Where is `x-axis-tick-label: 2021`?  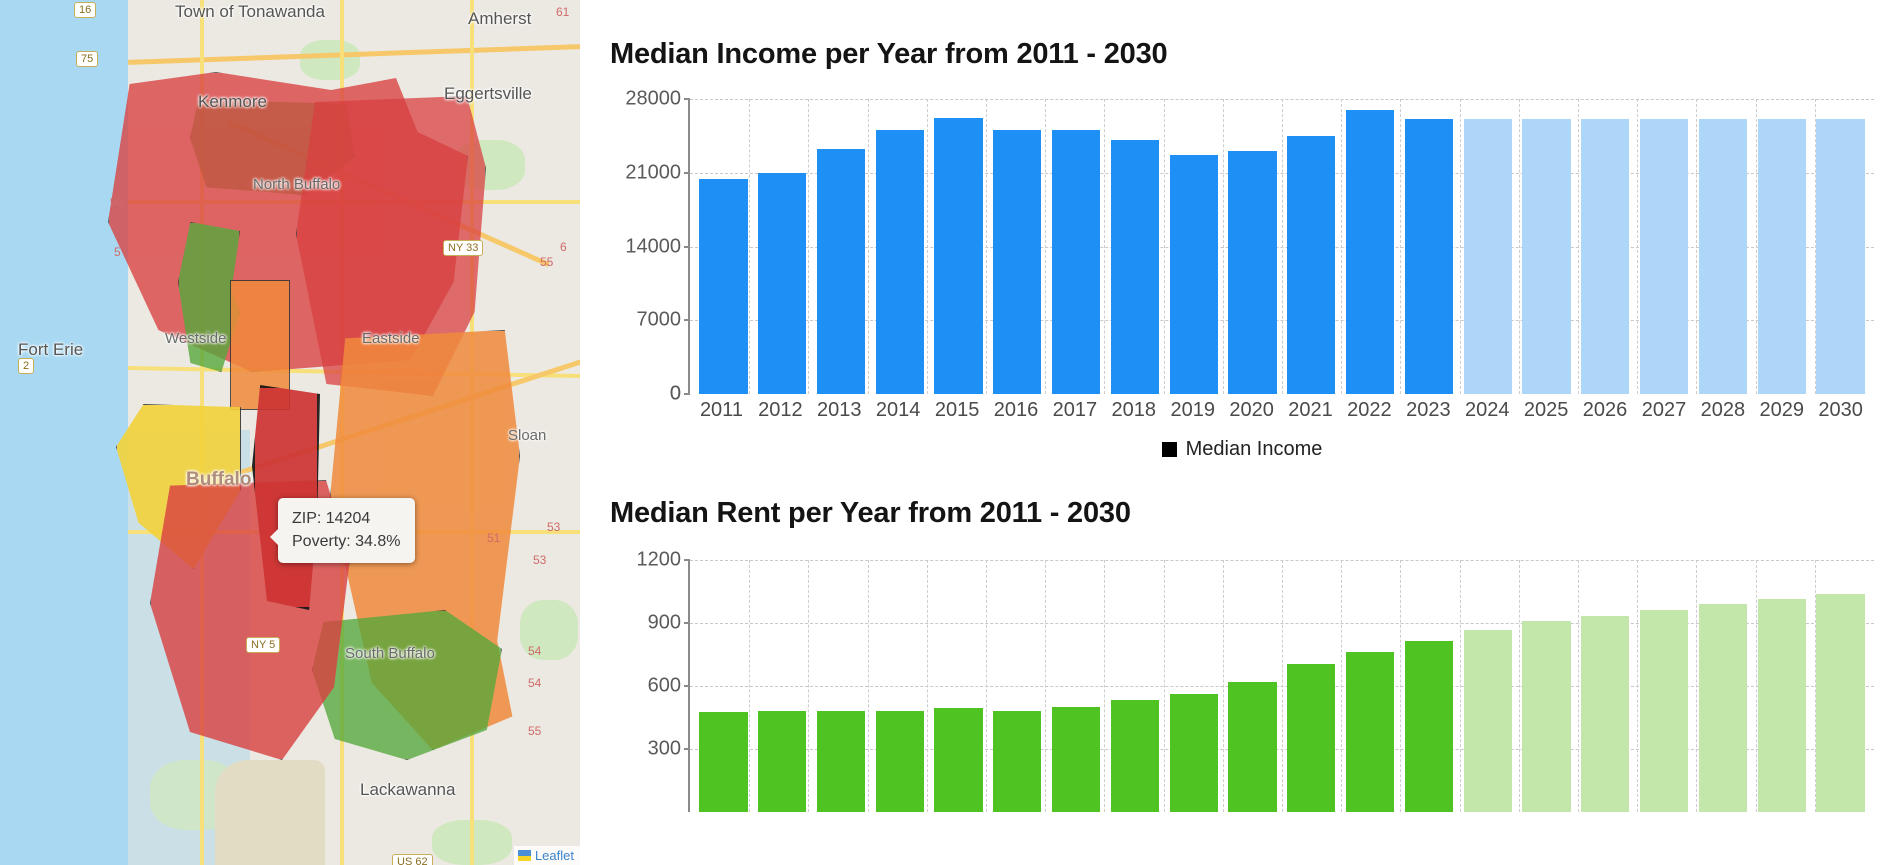 x-axis-tick-label: 2021 is located at coordinates (1310, 410).